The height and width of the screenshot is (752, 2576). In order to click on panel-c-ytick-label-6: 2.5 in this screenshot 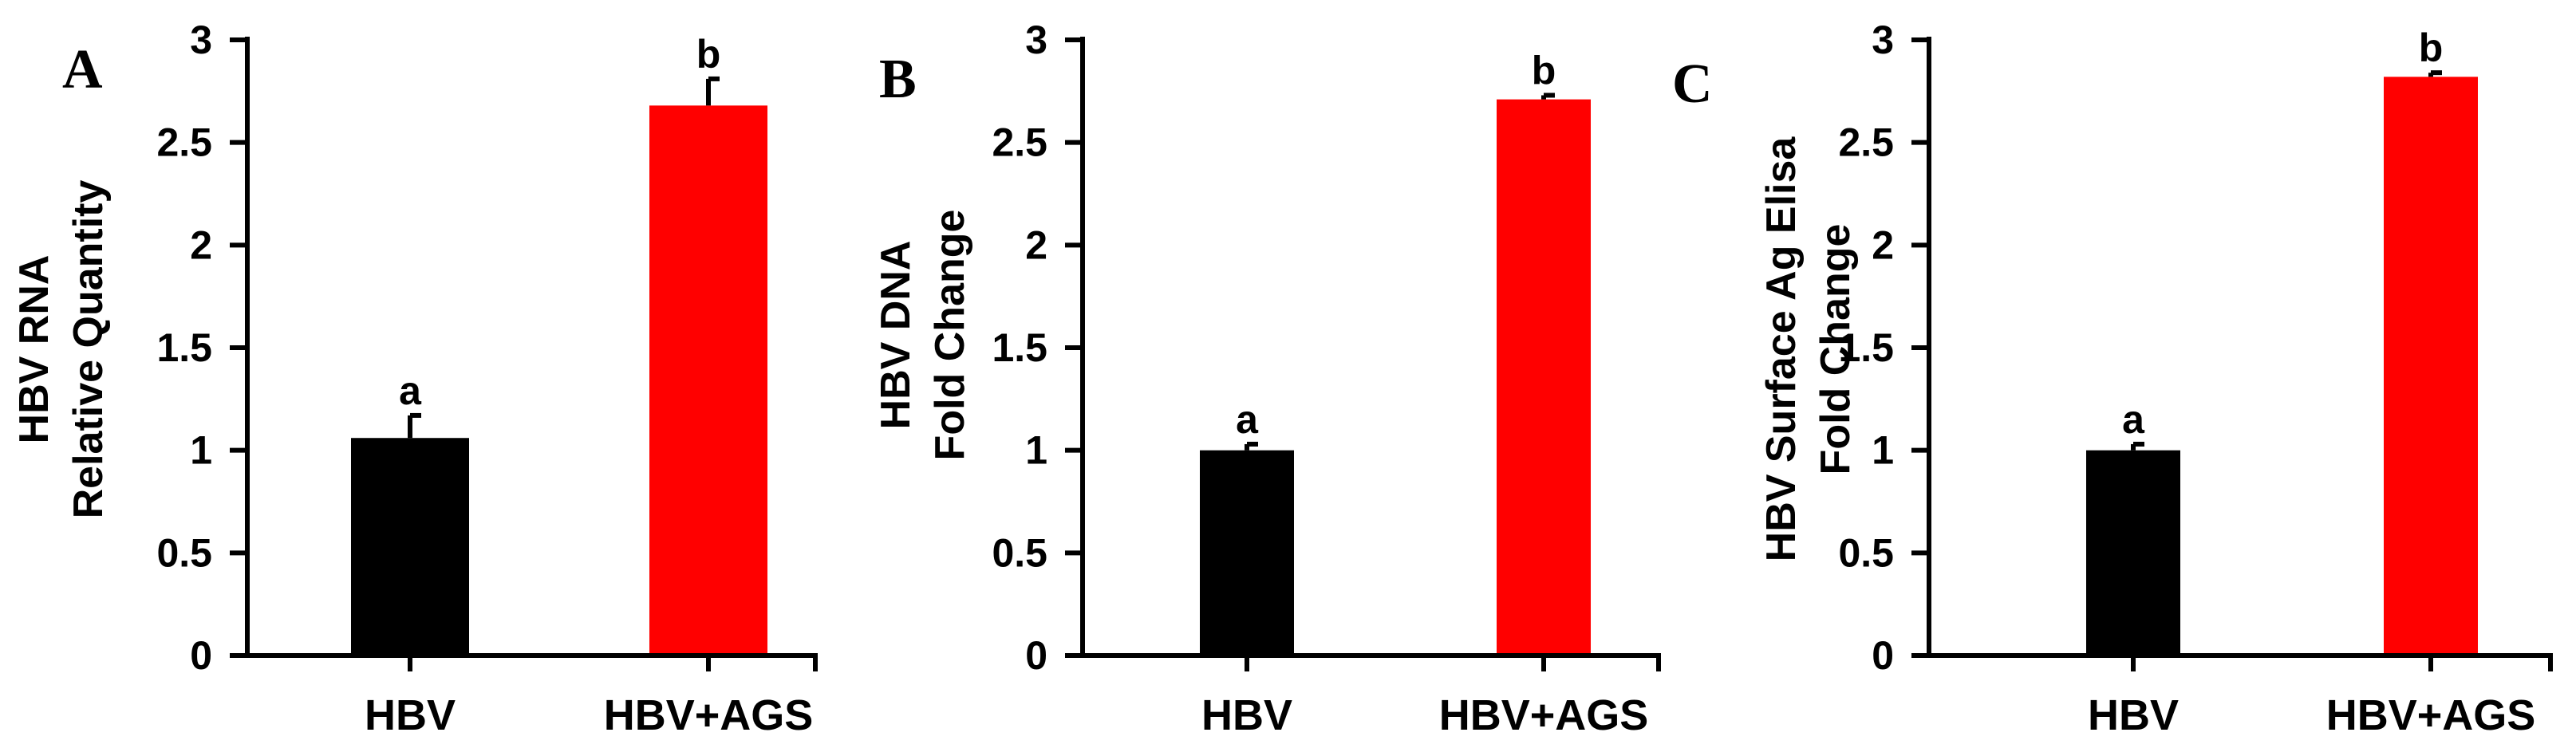, I will do `click(1866, 142)`.